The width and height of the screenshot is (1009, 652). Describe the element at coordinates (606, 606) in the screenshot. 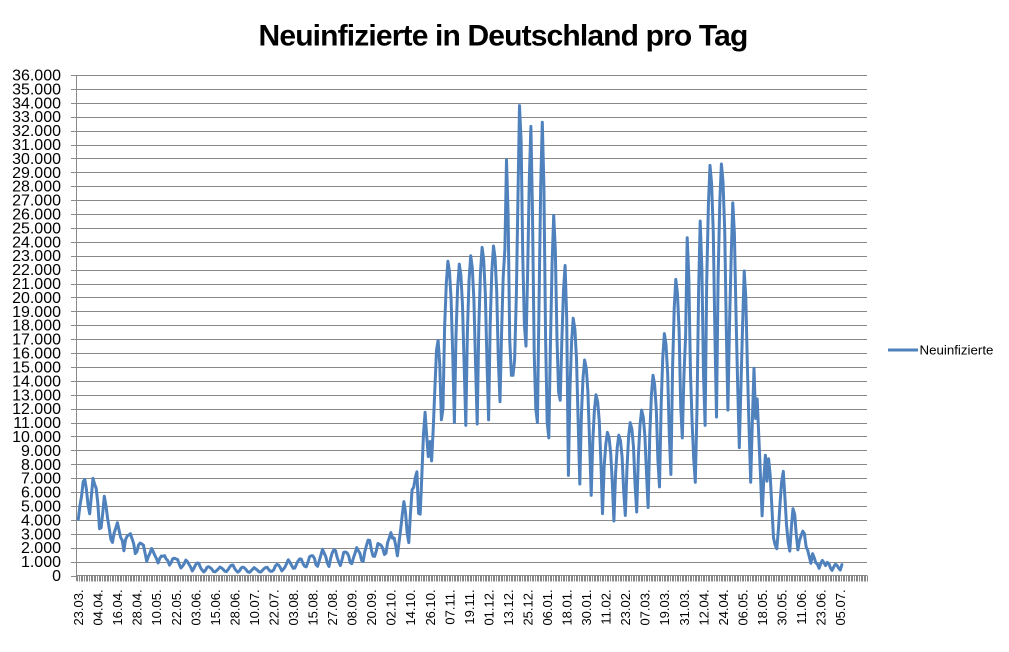

I see `svg-text: 11.02.` at that location.